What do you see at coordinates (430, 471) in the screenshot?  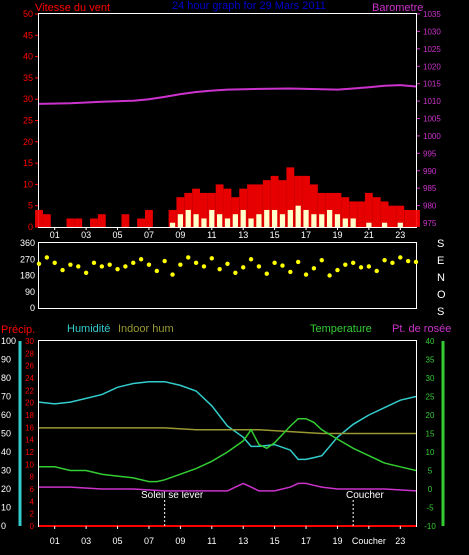 I see `temperature-y-tick-label: 5` at bounding box center [430, 471].